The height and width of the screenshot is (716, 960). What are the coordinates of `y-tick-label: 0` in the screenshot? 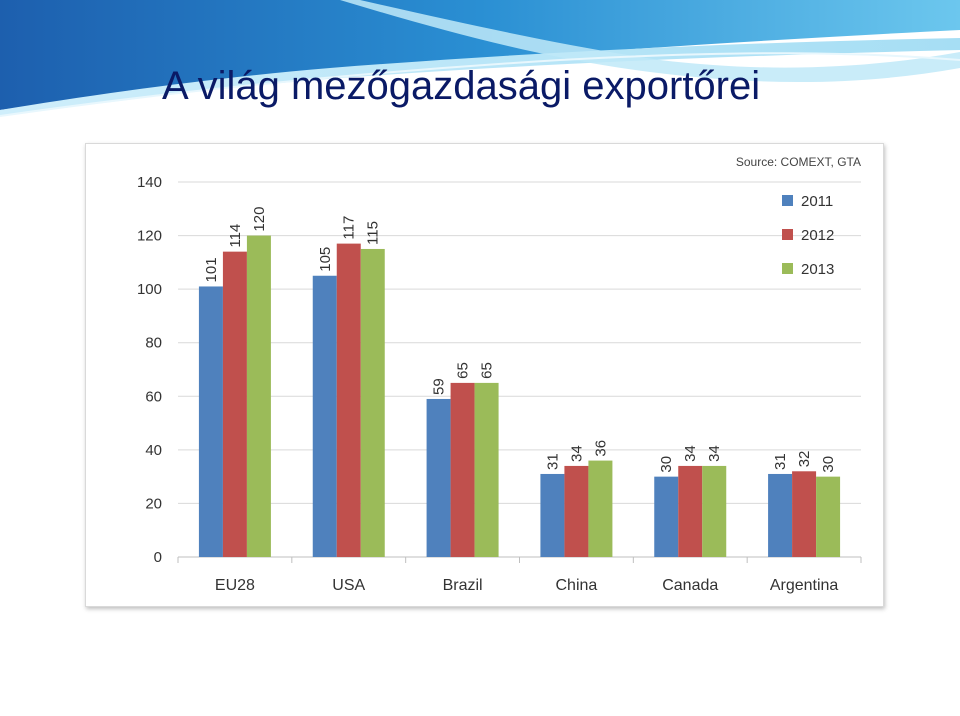 It's located at (158, 557).